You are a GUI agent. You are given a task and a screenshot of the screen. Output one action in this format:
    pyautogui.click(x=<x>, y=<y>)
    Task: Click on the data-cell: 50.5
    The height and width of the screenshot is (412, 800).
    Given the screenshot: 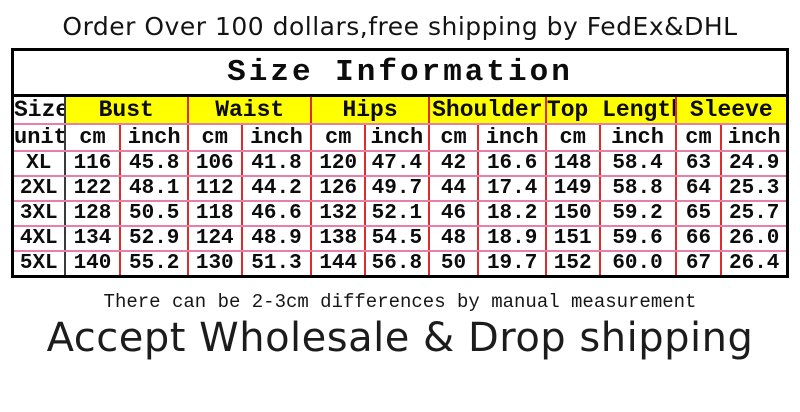 What is the action you would take?
    pyautogui.click(x=154, y=213)
    